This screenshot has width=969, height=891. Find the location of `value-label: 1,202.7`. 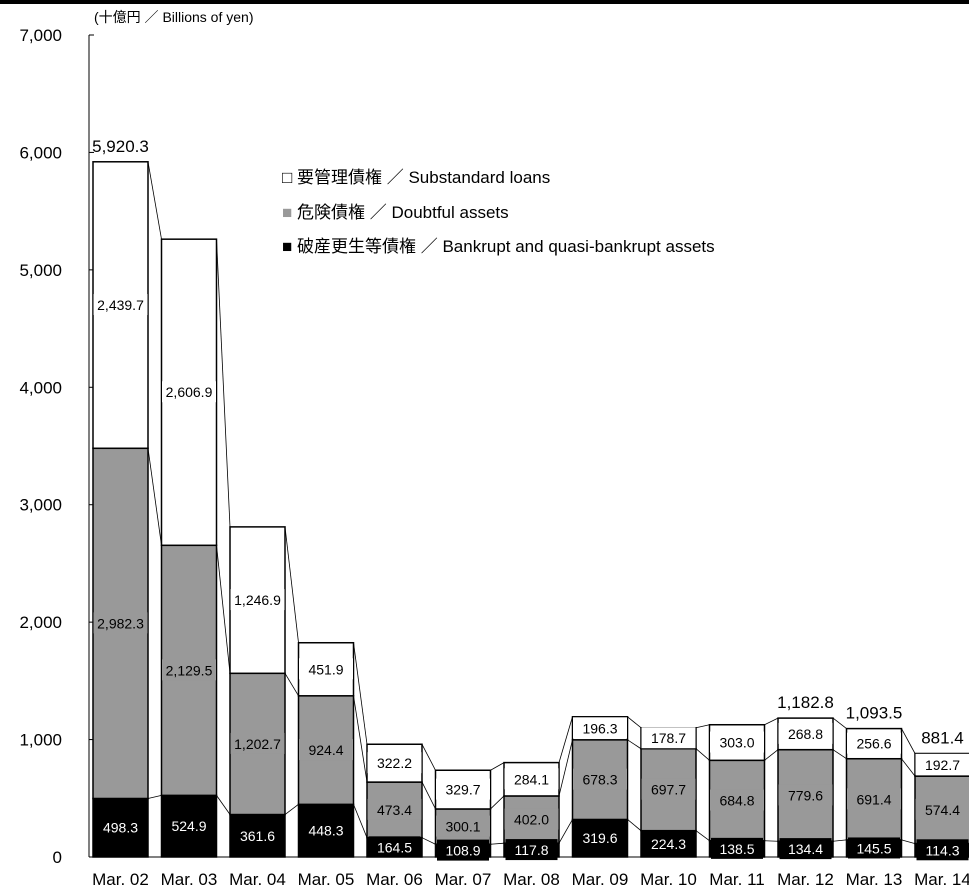

value-label: 1,202.7 is located at coordinates (257, 744).